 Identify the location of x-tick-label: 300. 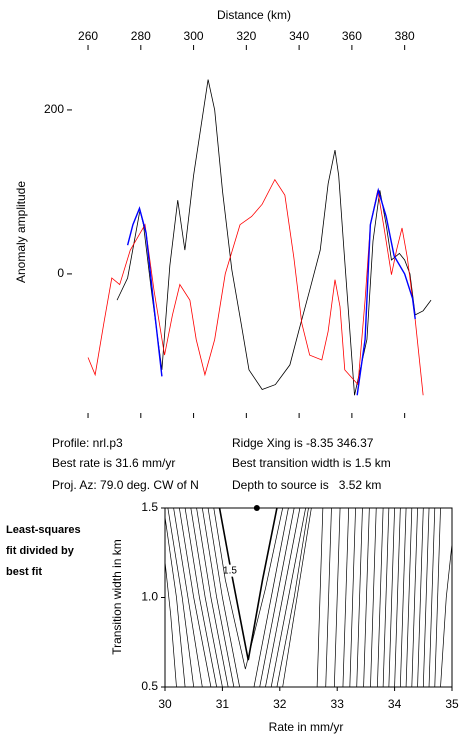
(194, 36).